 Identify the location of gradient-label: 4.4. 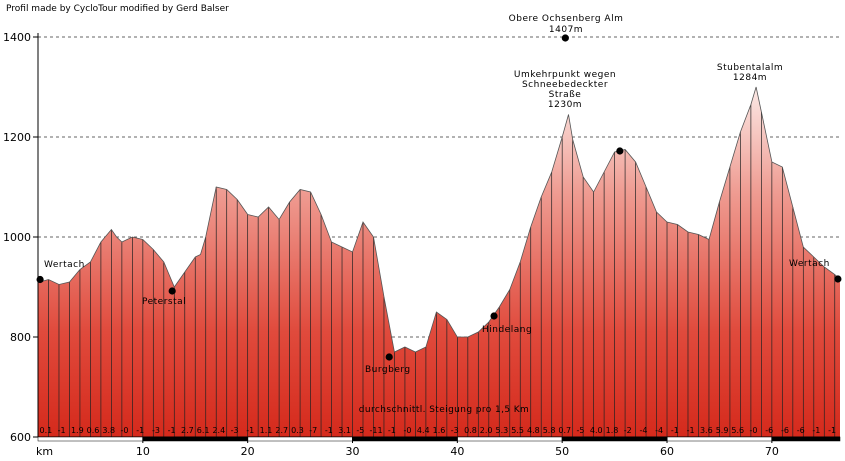
(423, 430).